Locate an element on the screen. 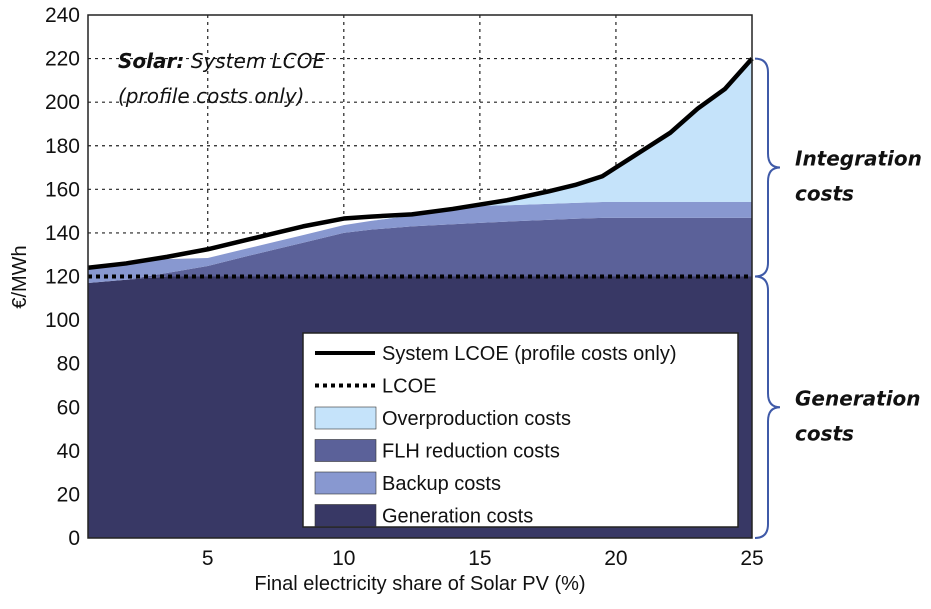  y-tick-label: 160 is located at coordinates (62, 189).